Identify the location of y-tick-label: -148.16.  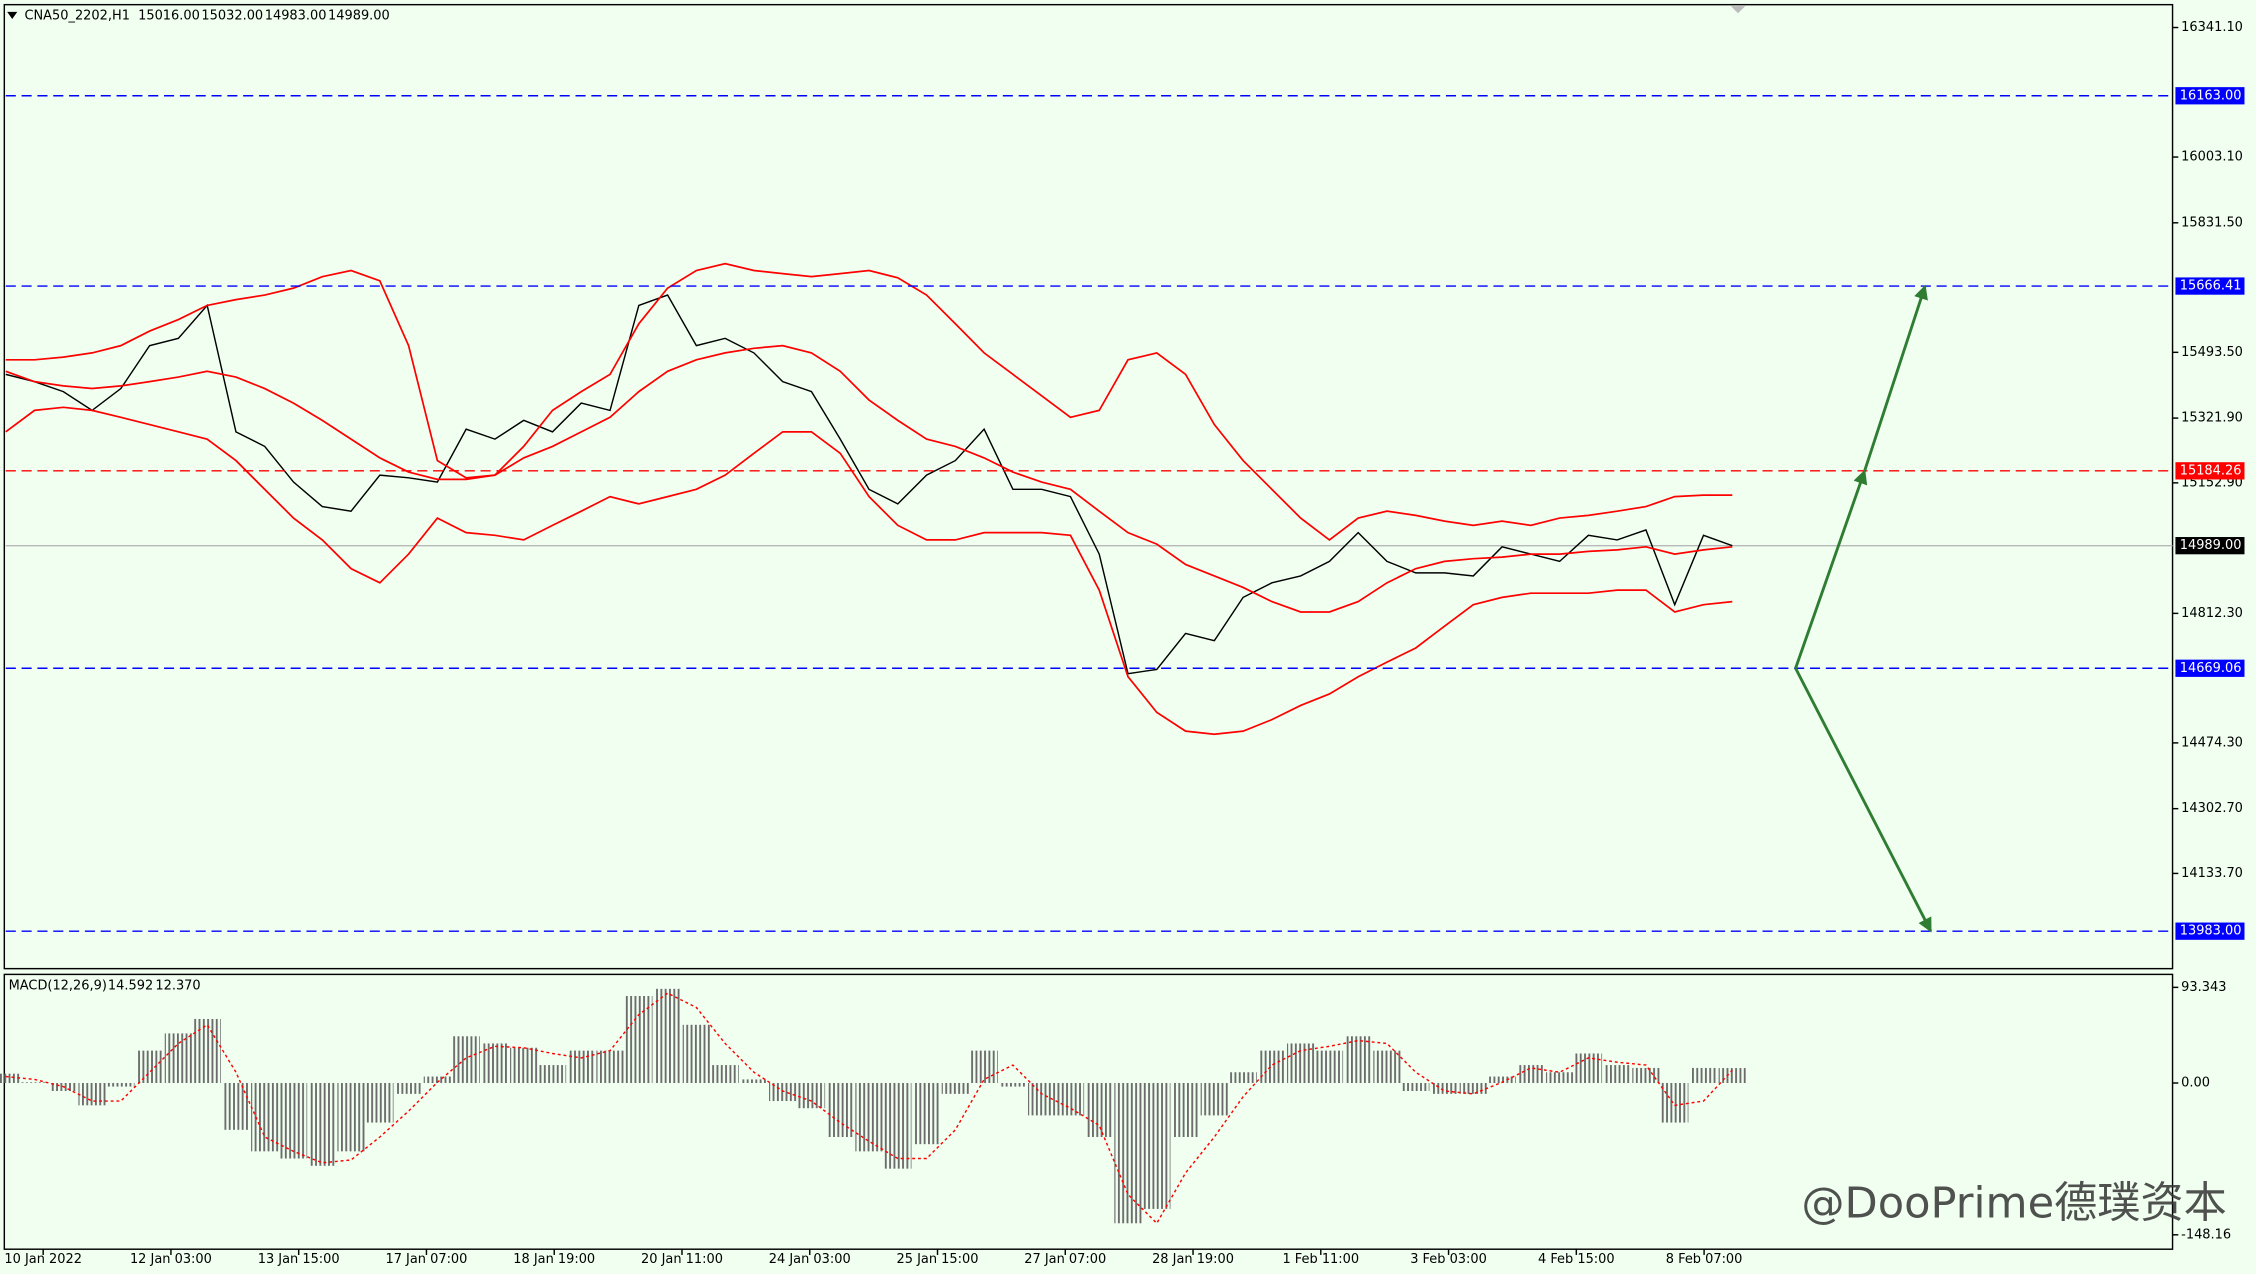
(2206, 1234).